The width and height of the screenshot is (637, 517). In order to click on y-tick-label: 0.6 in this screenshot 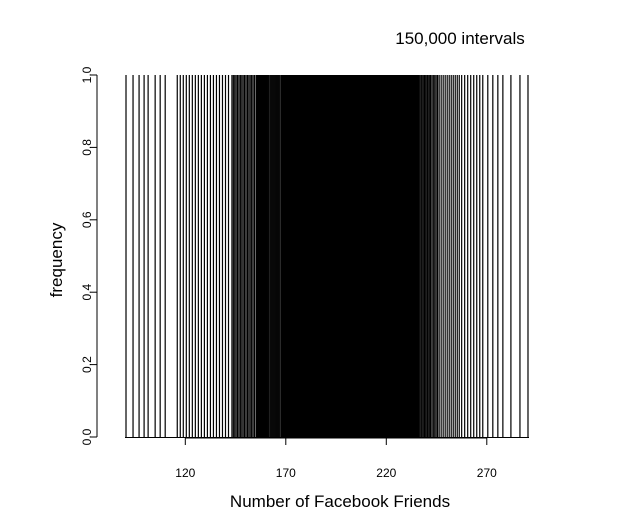, I will do `click(87, 219)`.